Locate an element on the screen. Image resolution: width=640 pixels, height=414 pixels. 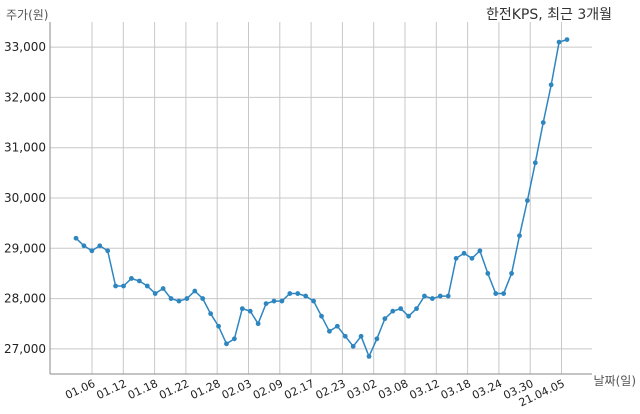
y-tick-label: 30,000 is located at coordinates (25, 198).